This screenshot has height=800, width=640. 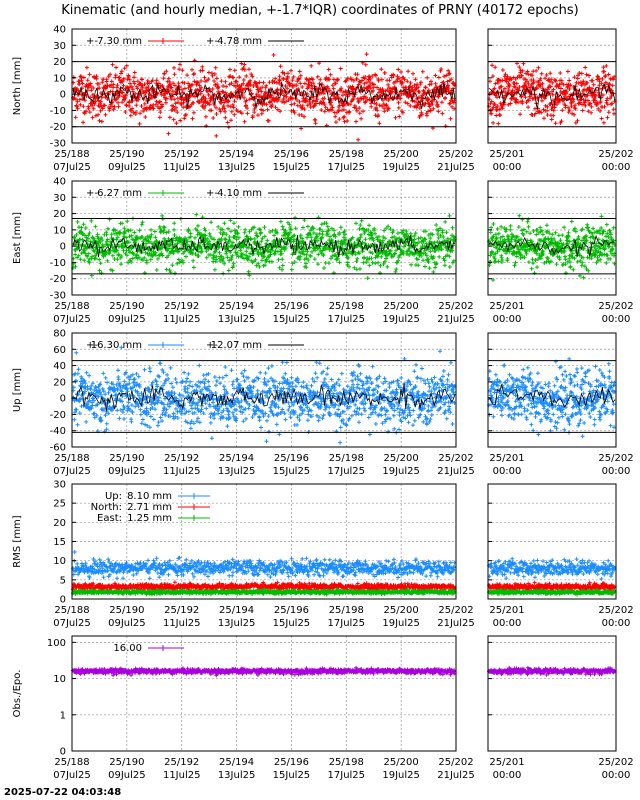 What do you see at coordinates (236, 345) in the screenshot?
I see `legend-text: 12.07 mm` at bounding box center [236, 345].